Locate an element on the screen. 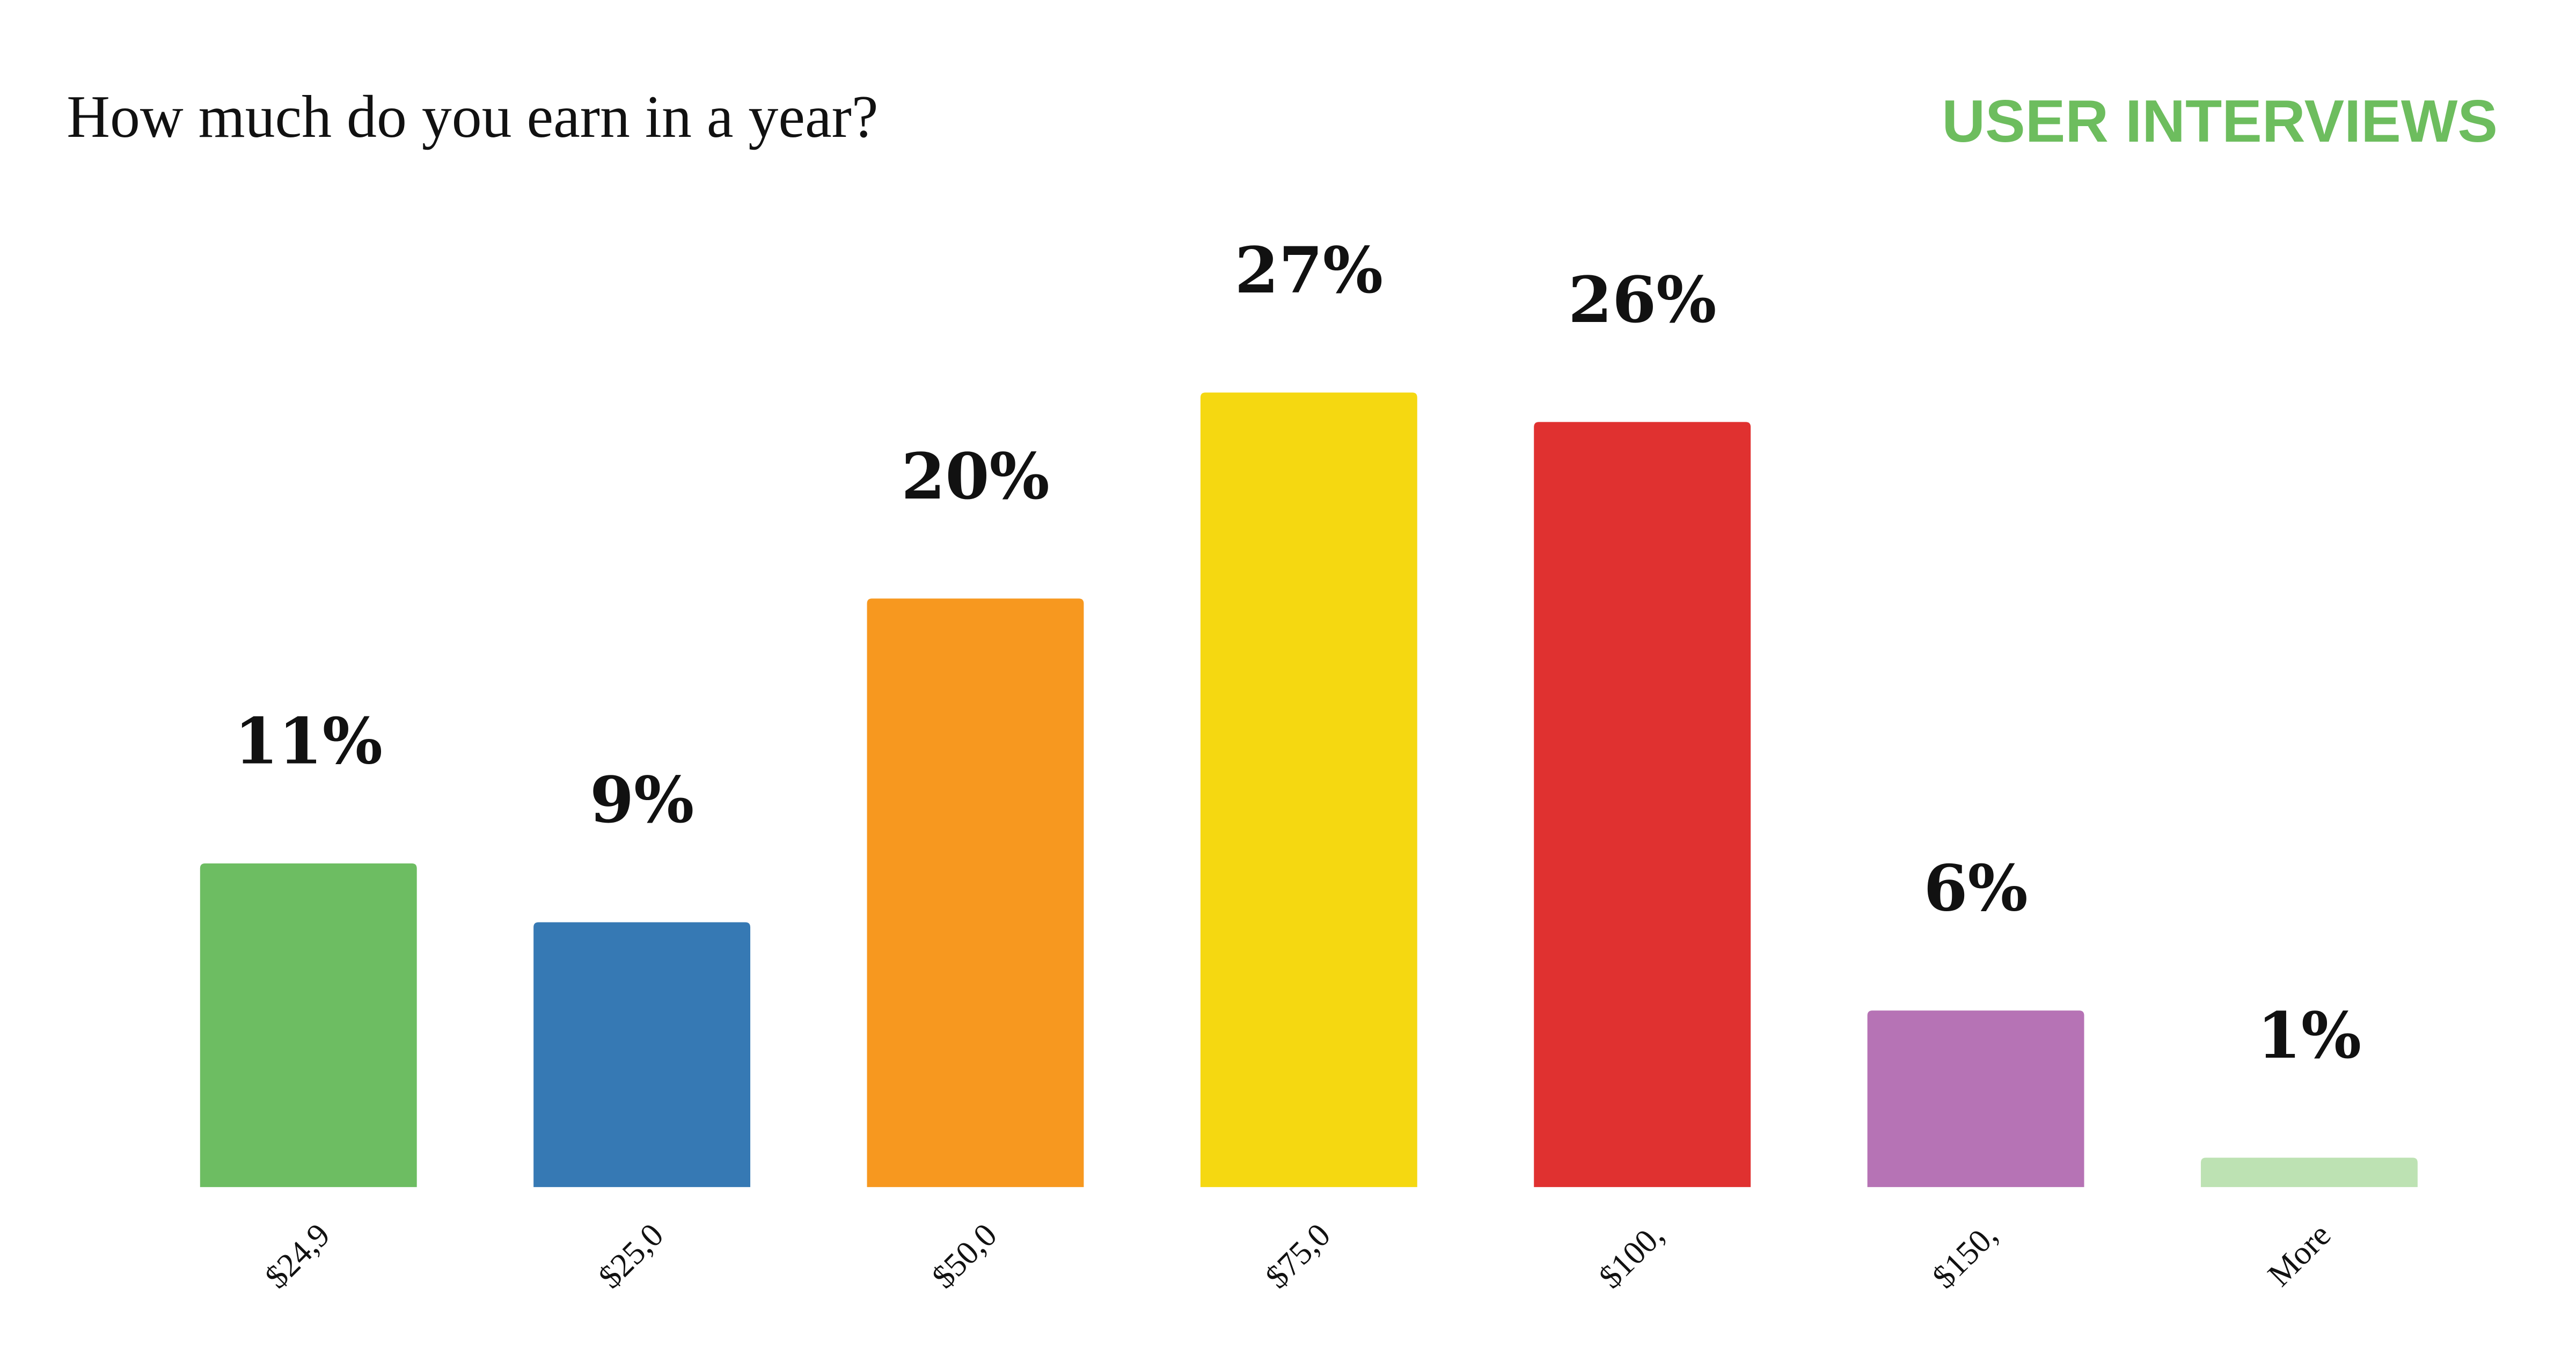 The height and width of the screenshot is (1348, 2576). x-tick-label: $25,0 is located at coordinates (631, 1256).